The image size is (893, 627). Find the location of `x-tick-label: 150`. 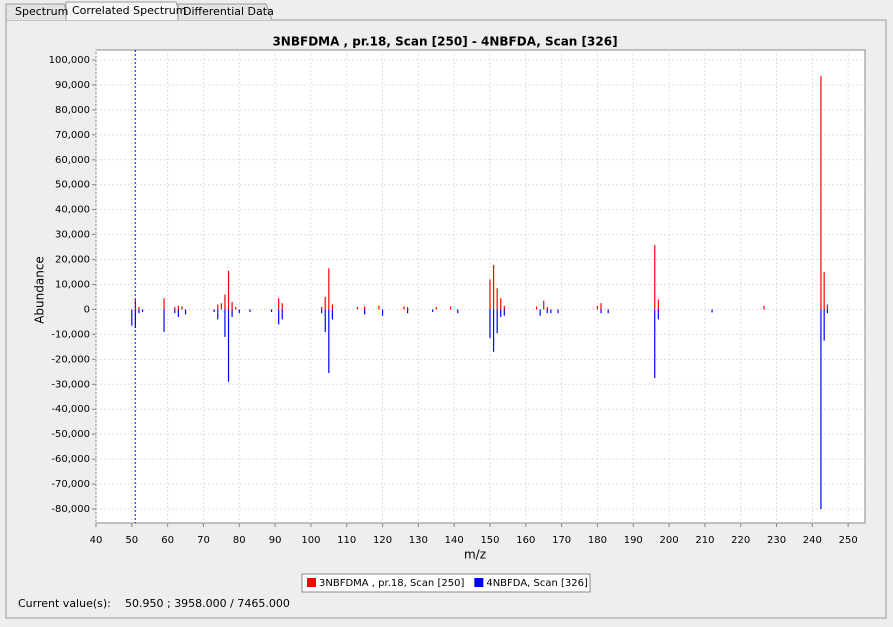

x-tick-label: 150 is located at coordinates (489, 540).